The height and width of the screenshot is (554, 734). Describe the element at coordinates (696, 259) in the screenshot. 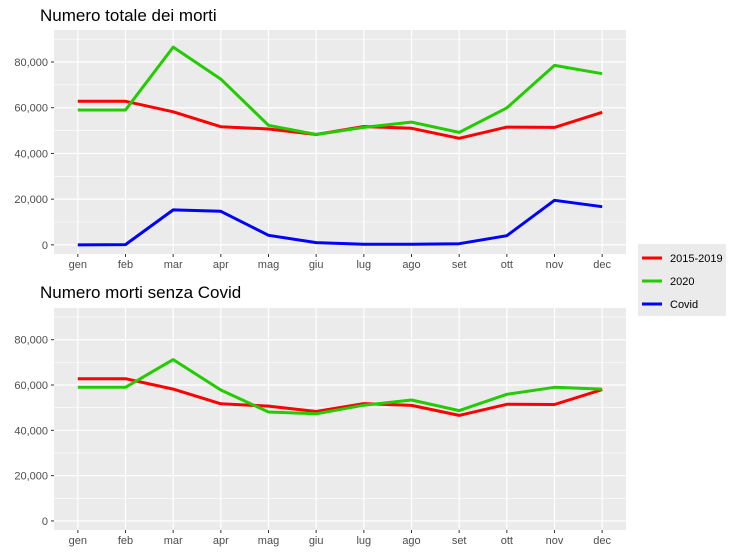

I see `legend-label: 2015-2019` at that location.